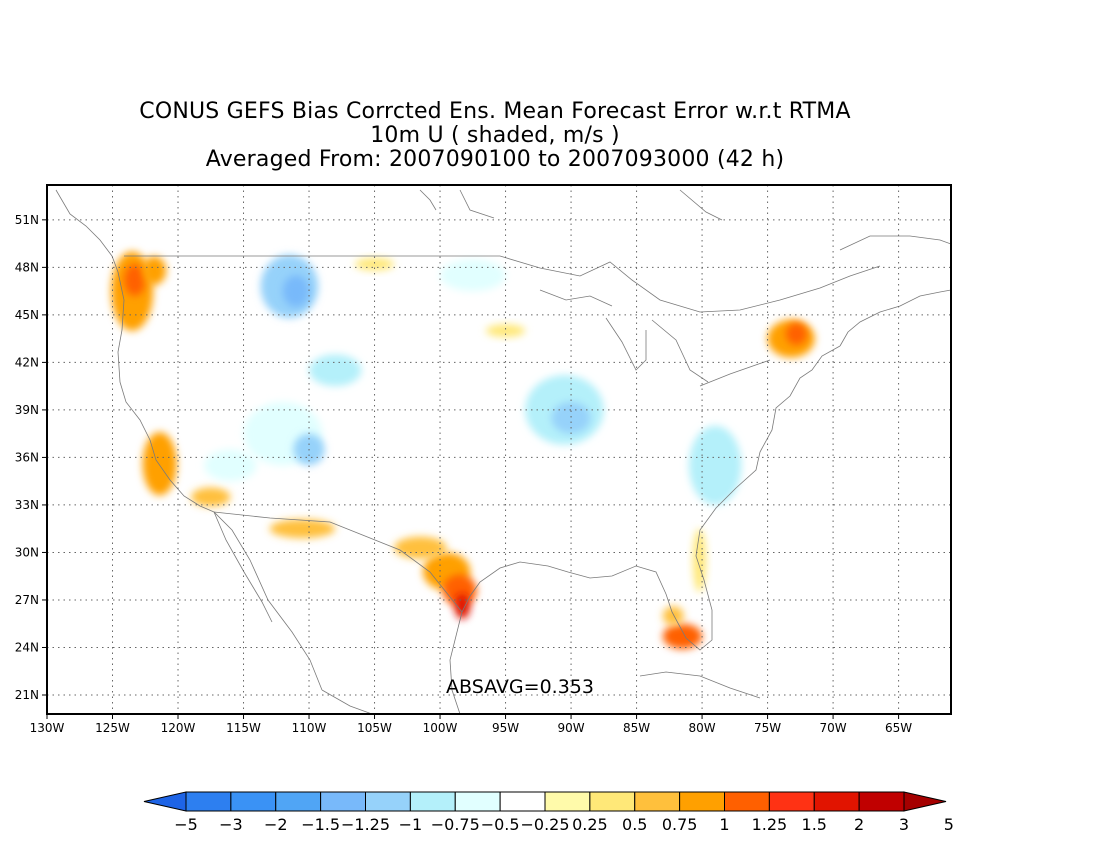  What do you see at coordinates (47, 728) in the screenshot?
I see `lon-tick-label: 130W` at bounding box center [47, 728].